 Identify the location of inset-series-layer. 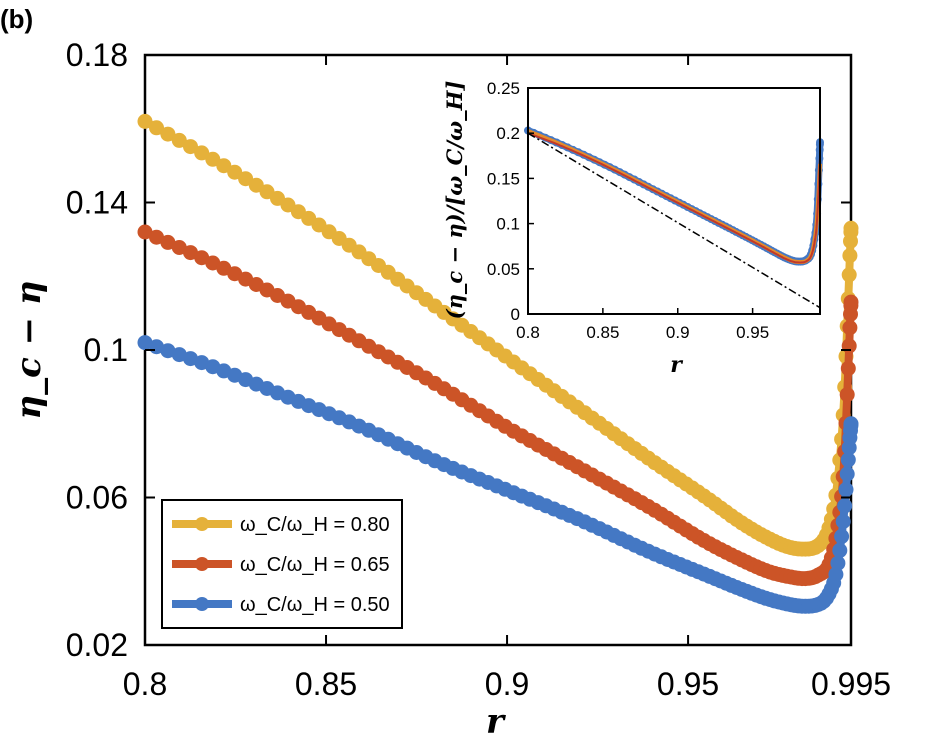
(674, 217).